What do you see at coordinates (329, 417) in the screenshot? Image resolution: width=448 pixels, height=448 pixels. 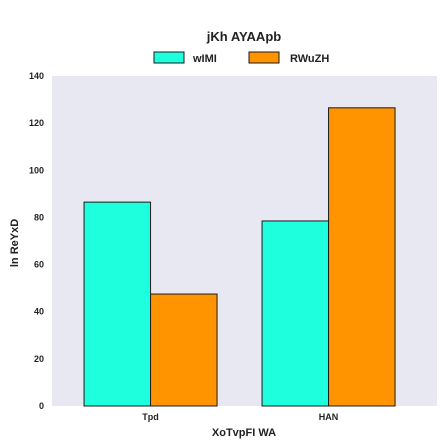 I see `x-tick-label: HAN` at bounding box center [329, 417].